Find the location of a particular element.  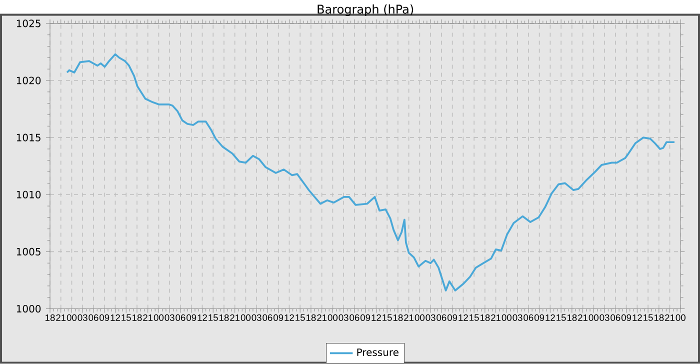

chart-title: Barograph (hPa) is located at coordinates (366, 10).